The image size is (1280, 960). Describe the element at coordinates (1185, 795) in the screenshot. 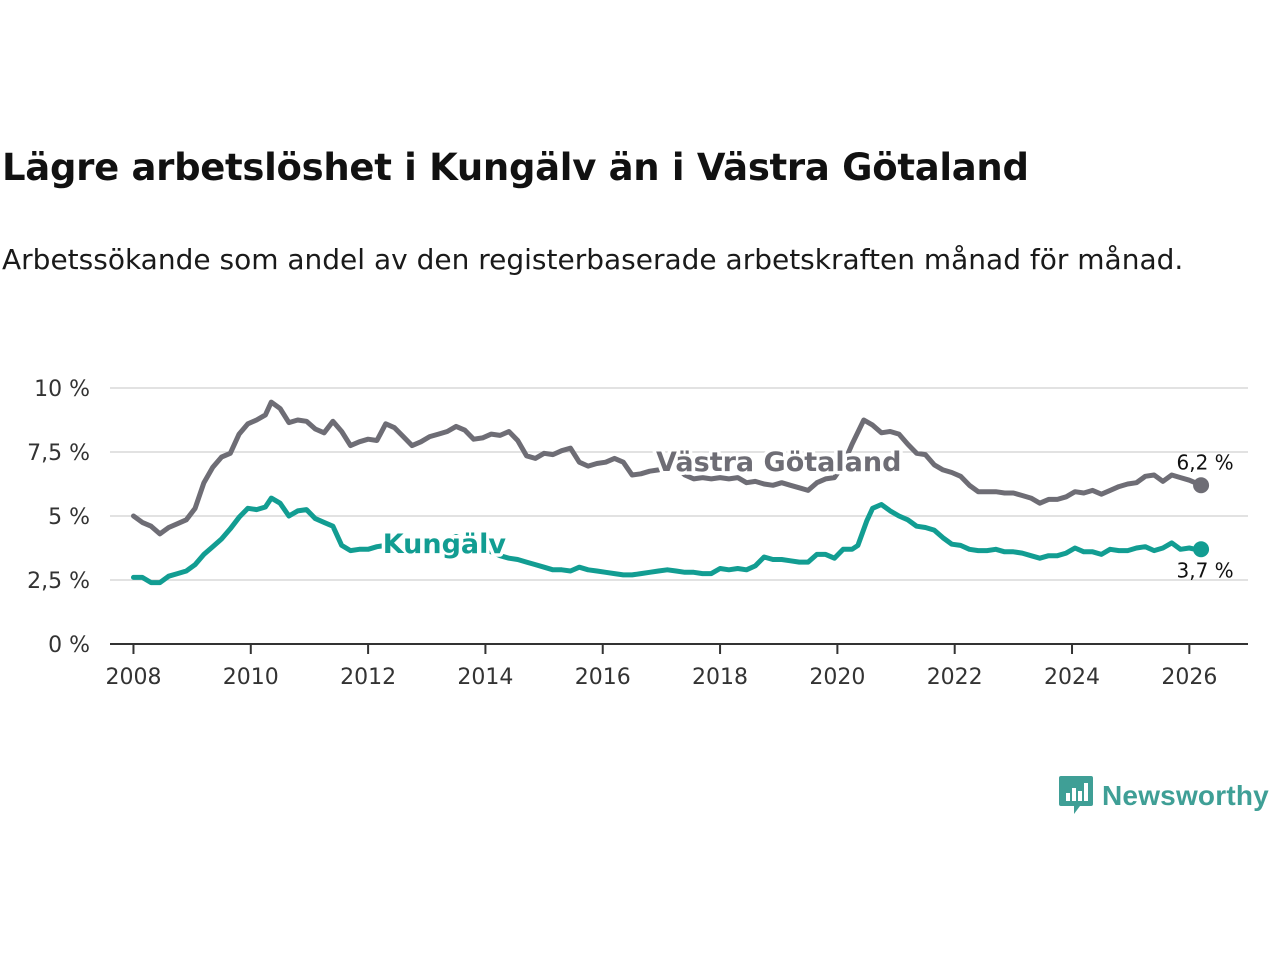

I see `brand-name: Newsworthy` at that location.